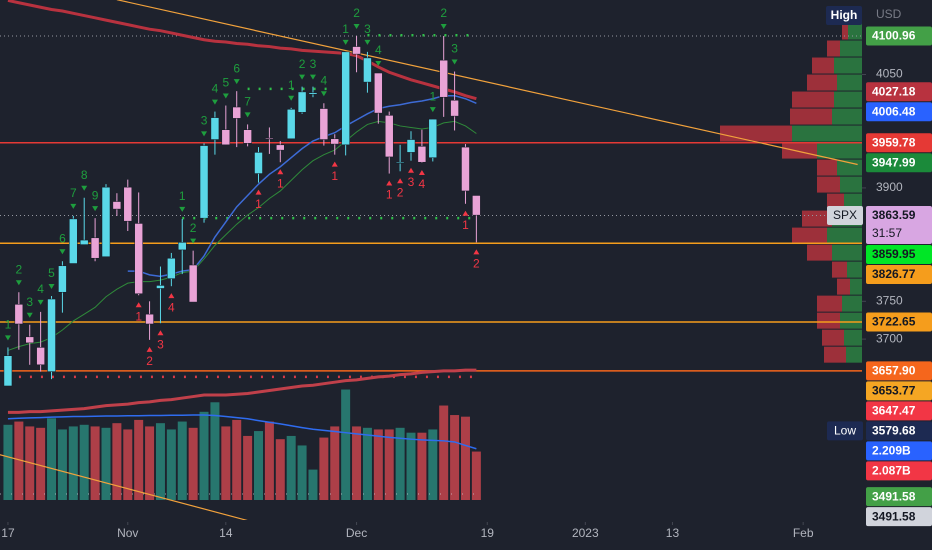  What do you see at coordinates (894, 371) in the screenshot?
I see `price-tag-label: 3657.90` at bounding box center [894, 371].